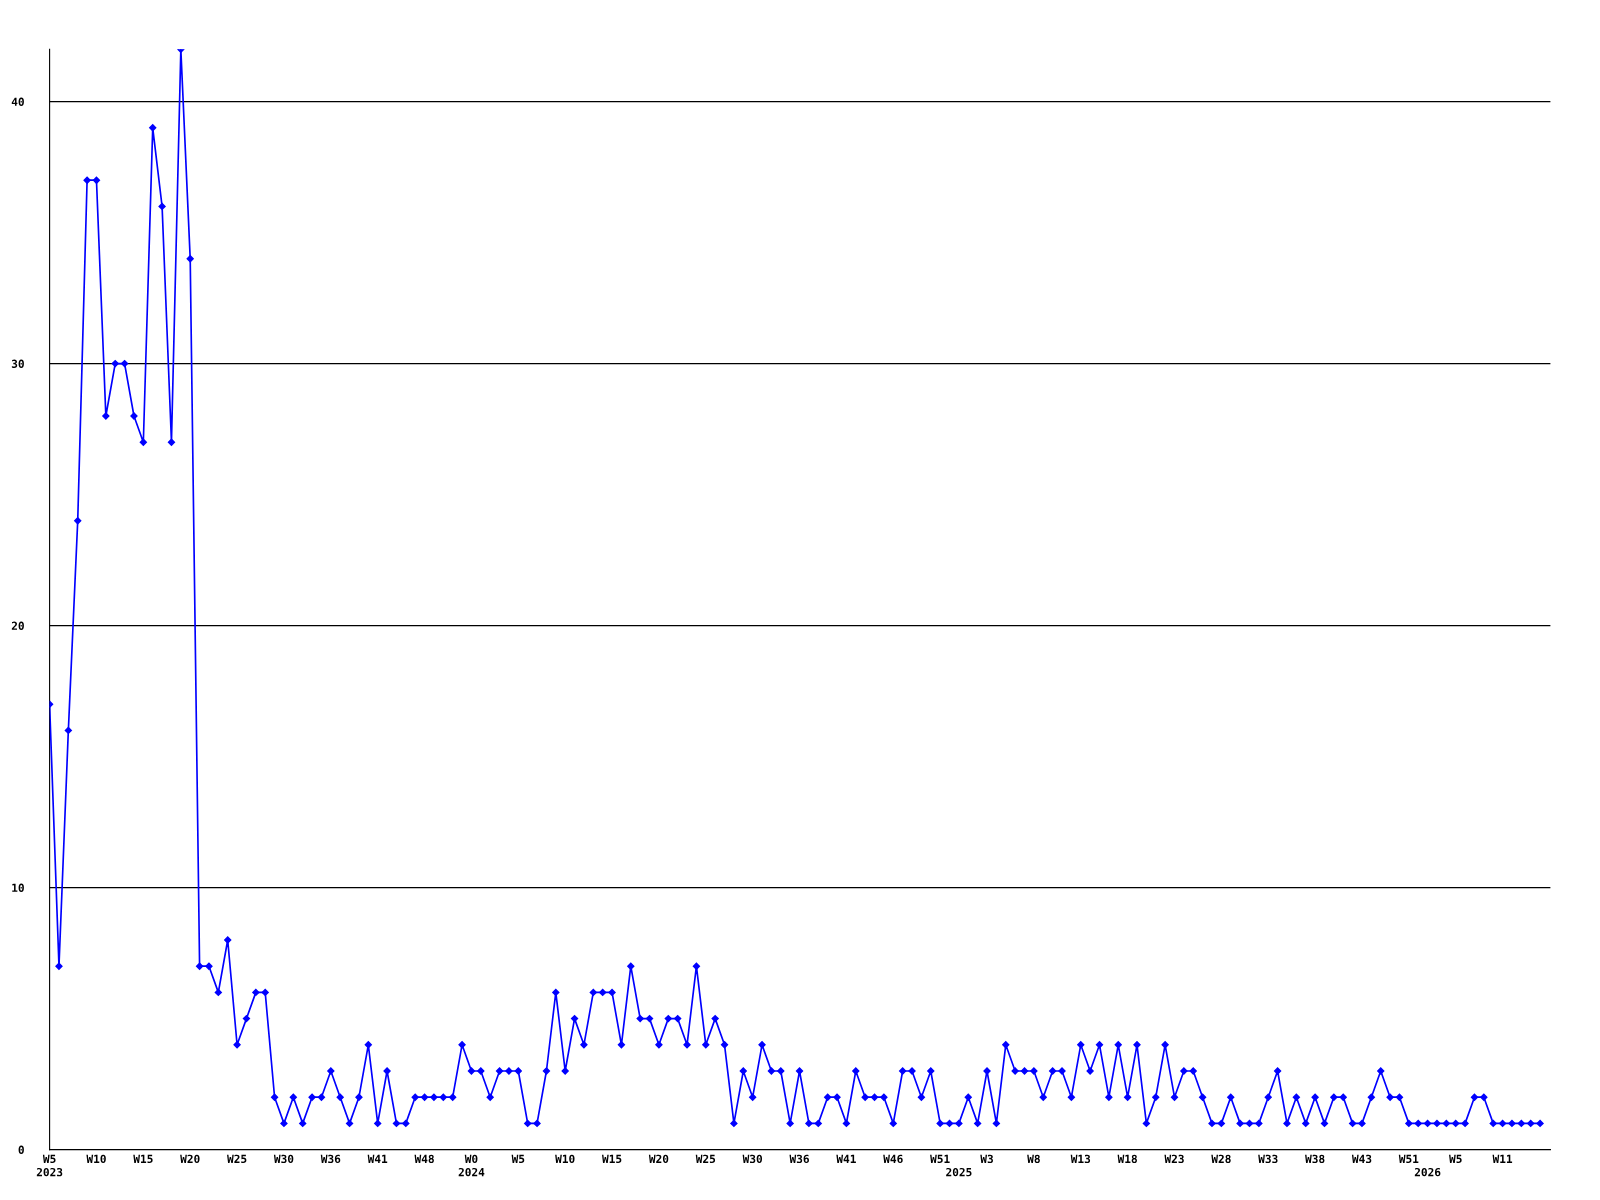 Image resolution: width=1600 pixels, height=1200 pixels. I want to click on x-tick-label: W33, so click(1268, 1159).